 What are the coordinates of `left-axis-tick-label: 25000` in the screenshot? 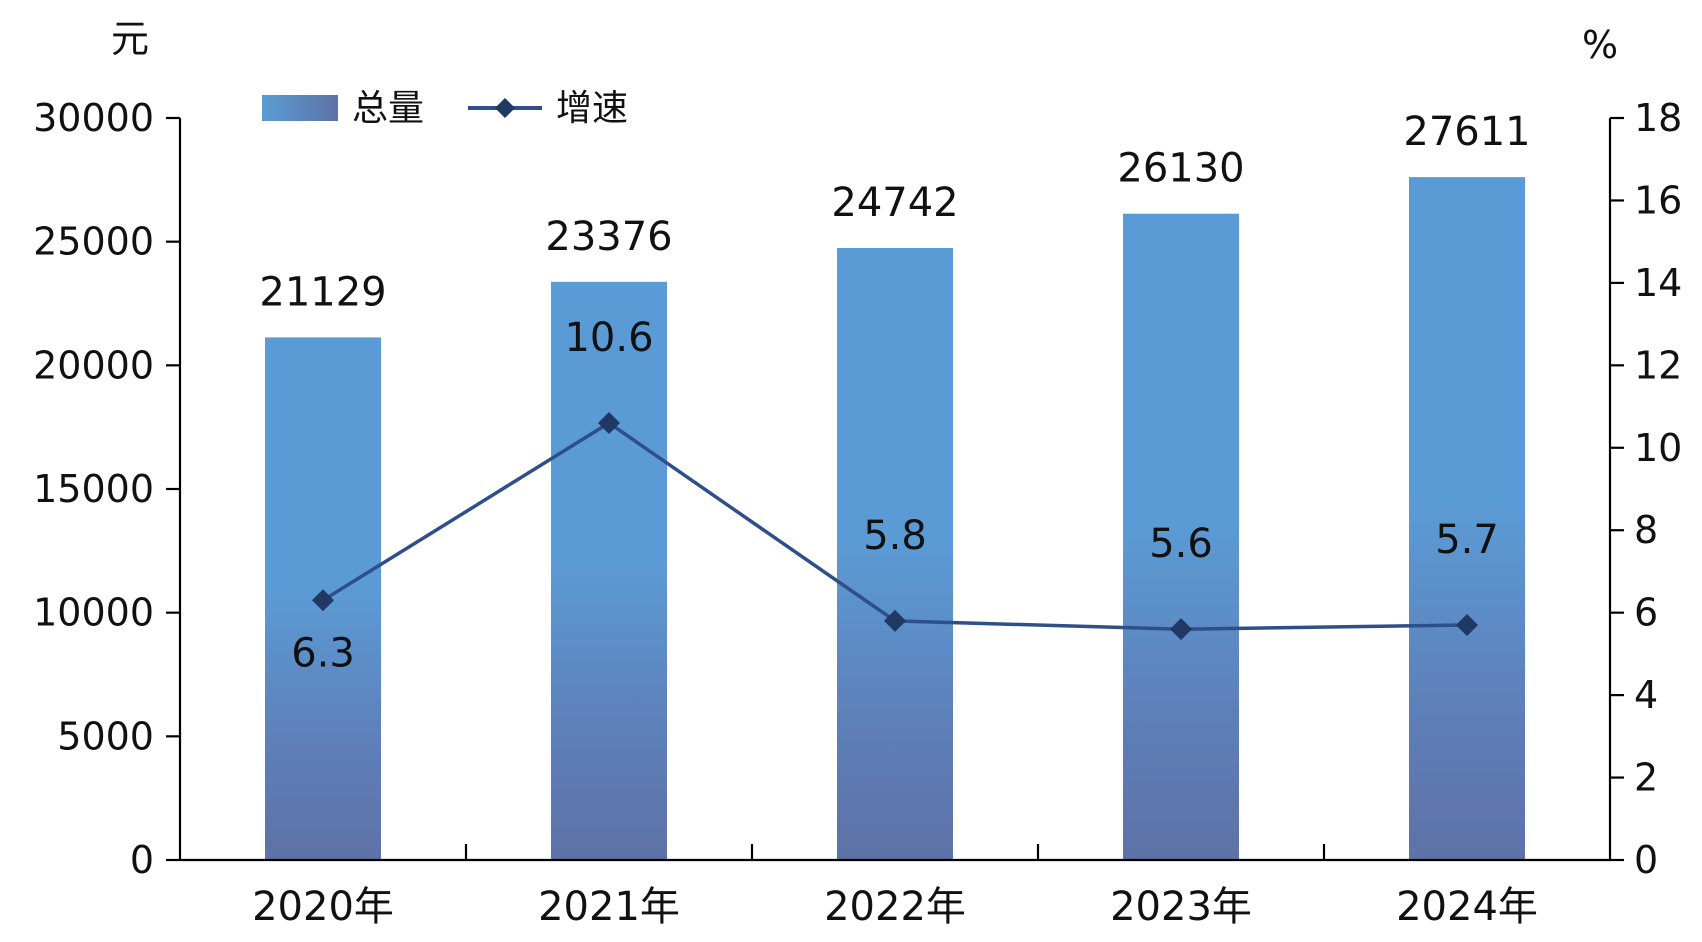 It's located at (93, 242).